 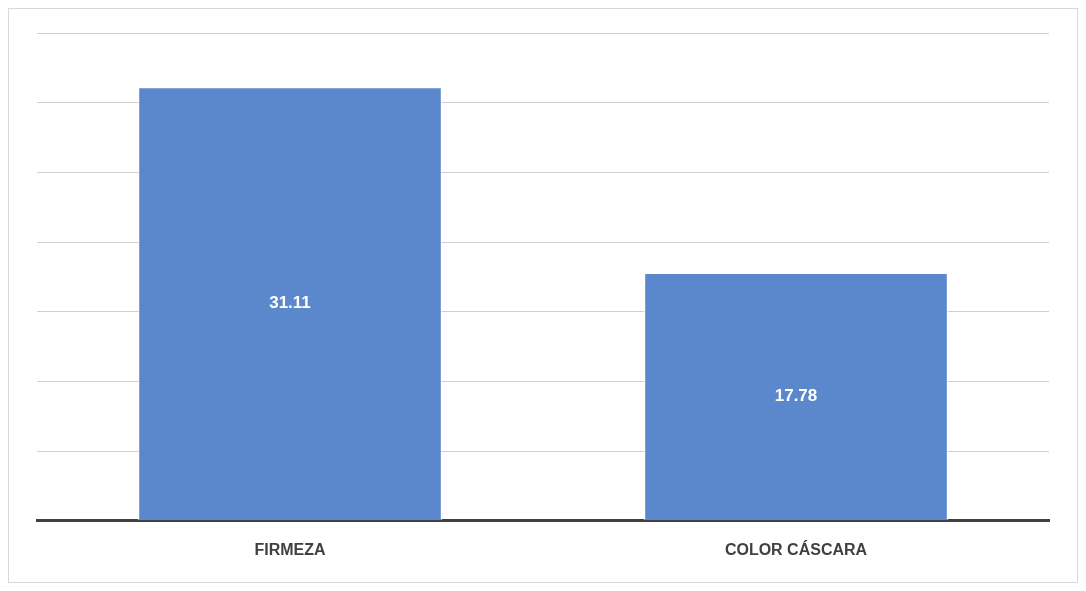 What do you see at coordinates (796, 396) in the screenshot?
I see `data-label: 17.78` at bounding box center [796, 396].